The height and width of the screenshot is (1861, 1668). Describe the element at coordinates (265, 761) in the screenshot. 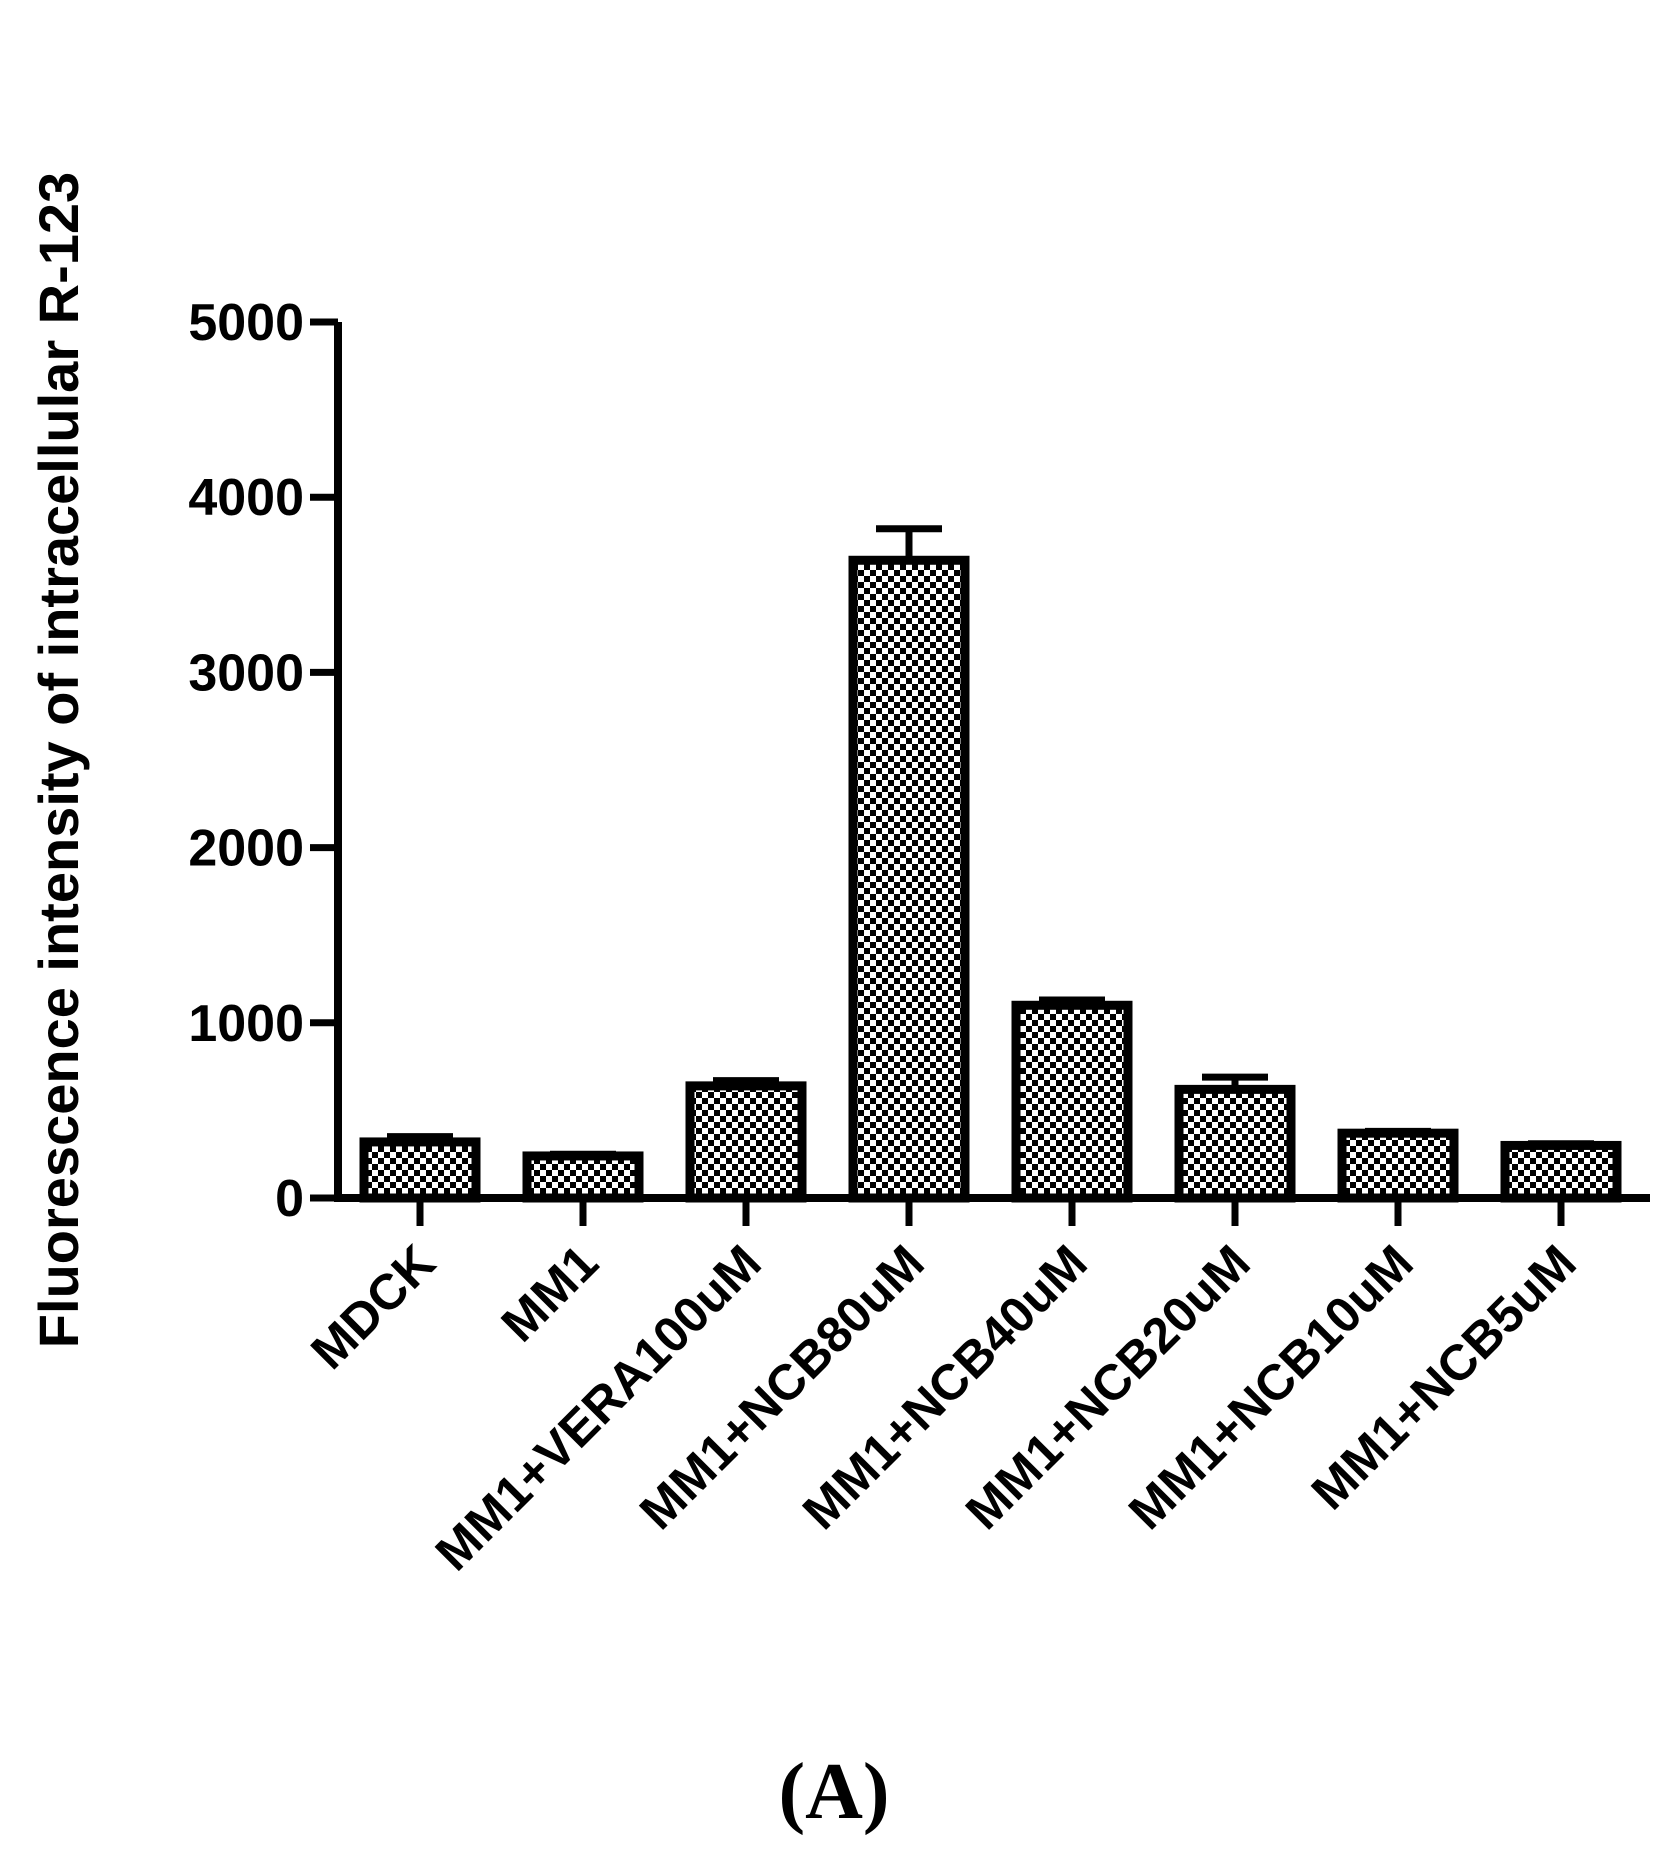

I see `y-axis: 0 1000 2000 3000 4000 5000` at that location.